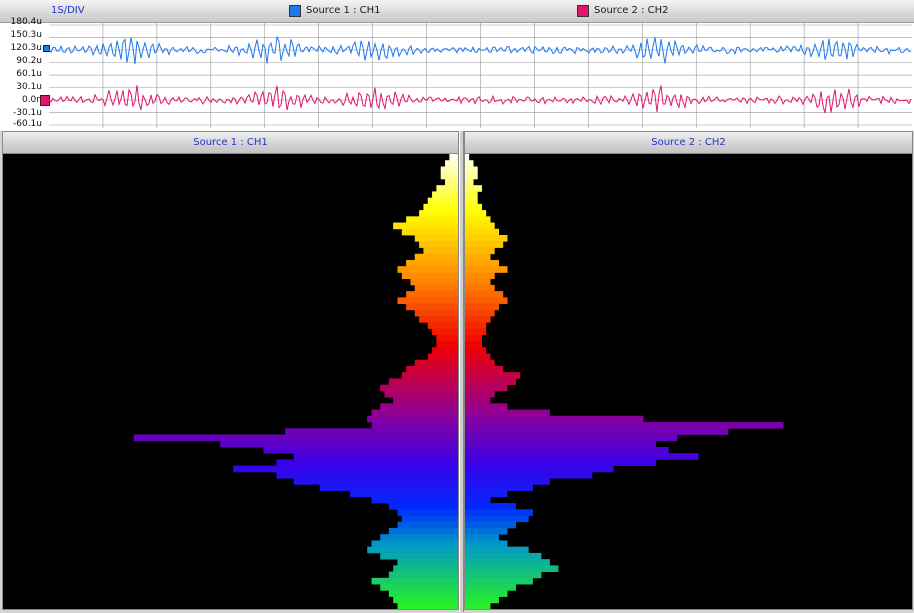 The image size is (914, 613). What do you see at coordinates (26, 35) in the screenshot?
I see `y-tick: 150.3u` at bounding box center [26, 35].